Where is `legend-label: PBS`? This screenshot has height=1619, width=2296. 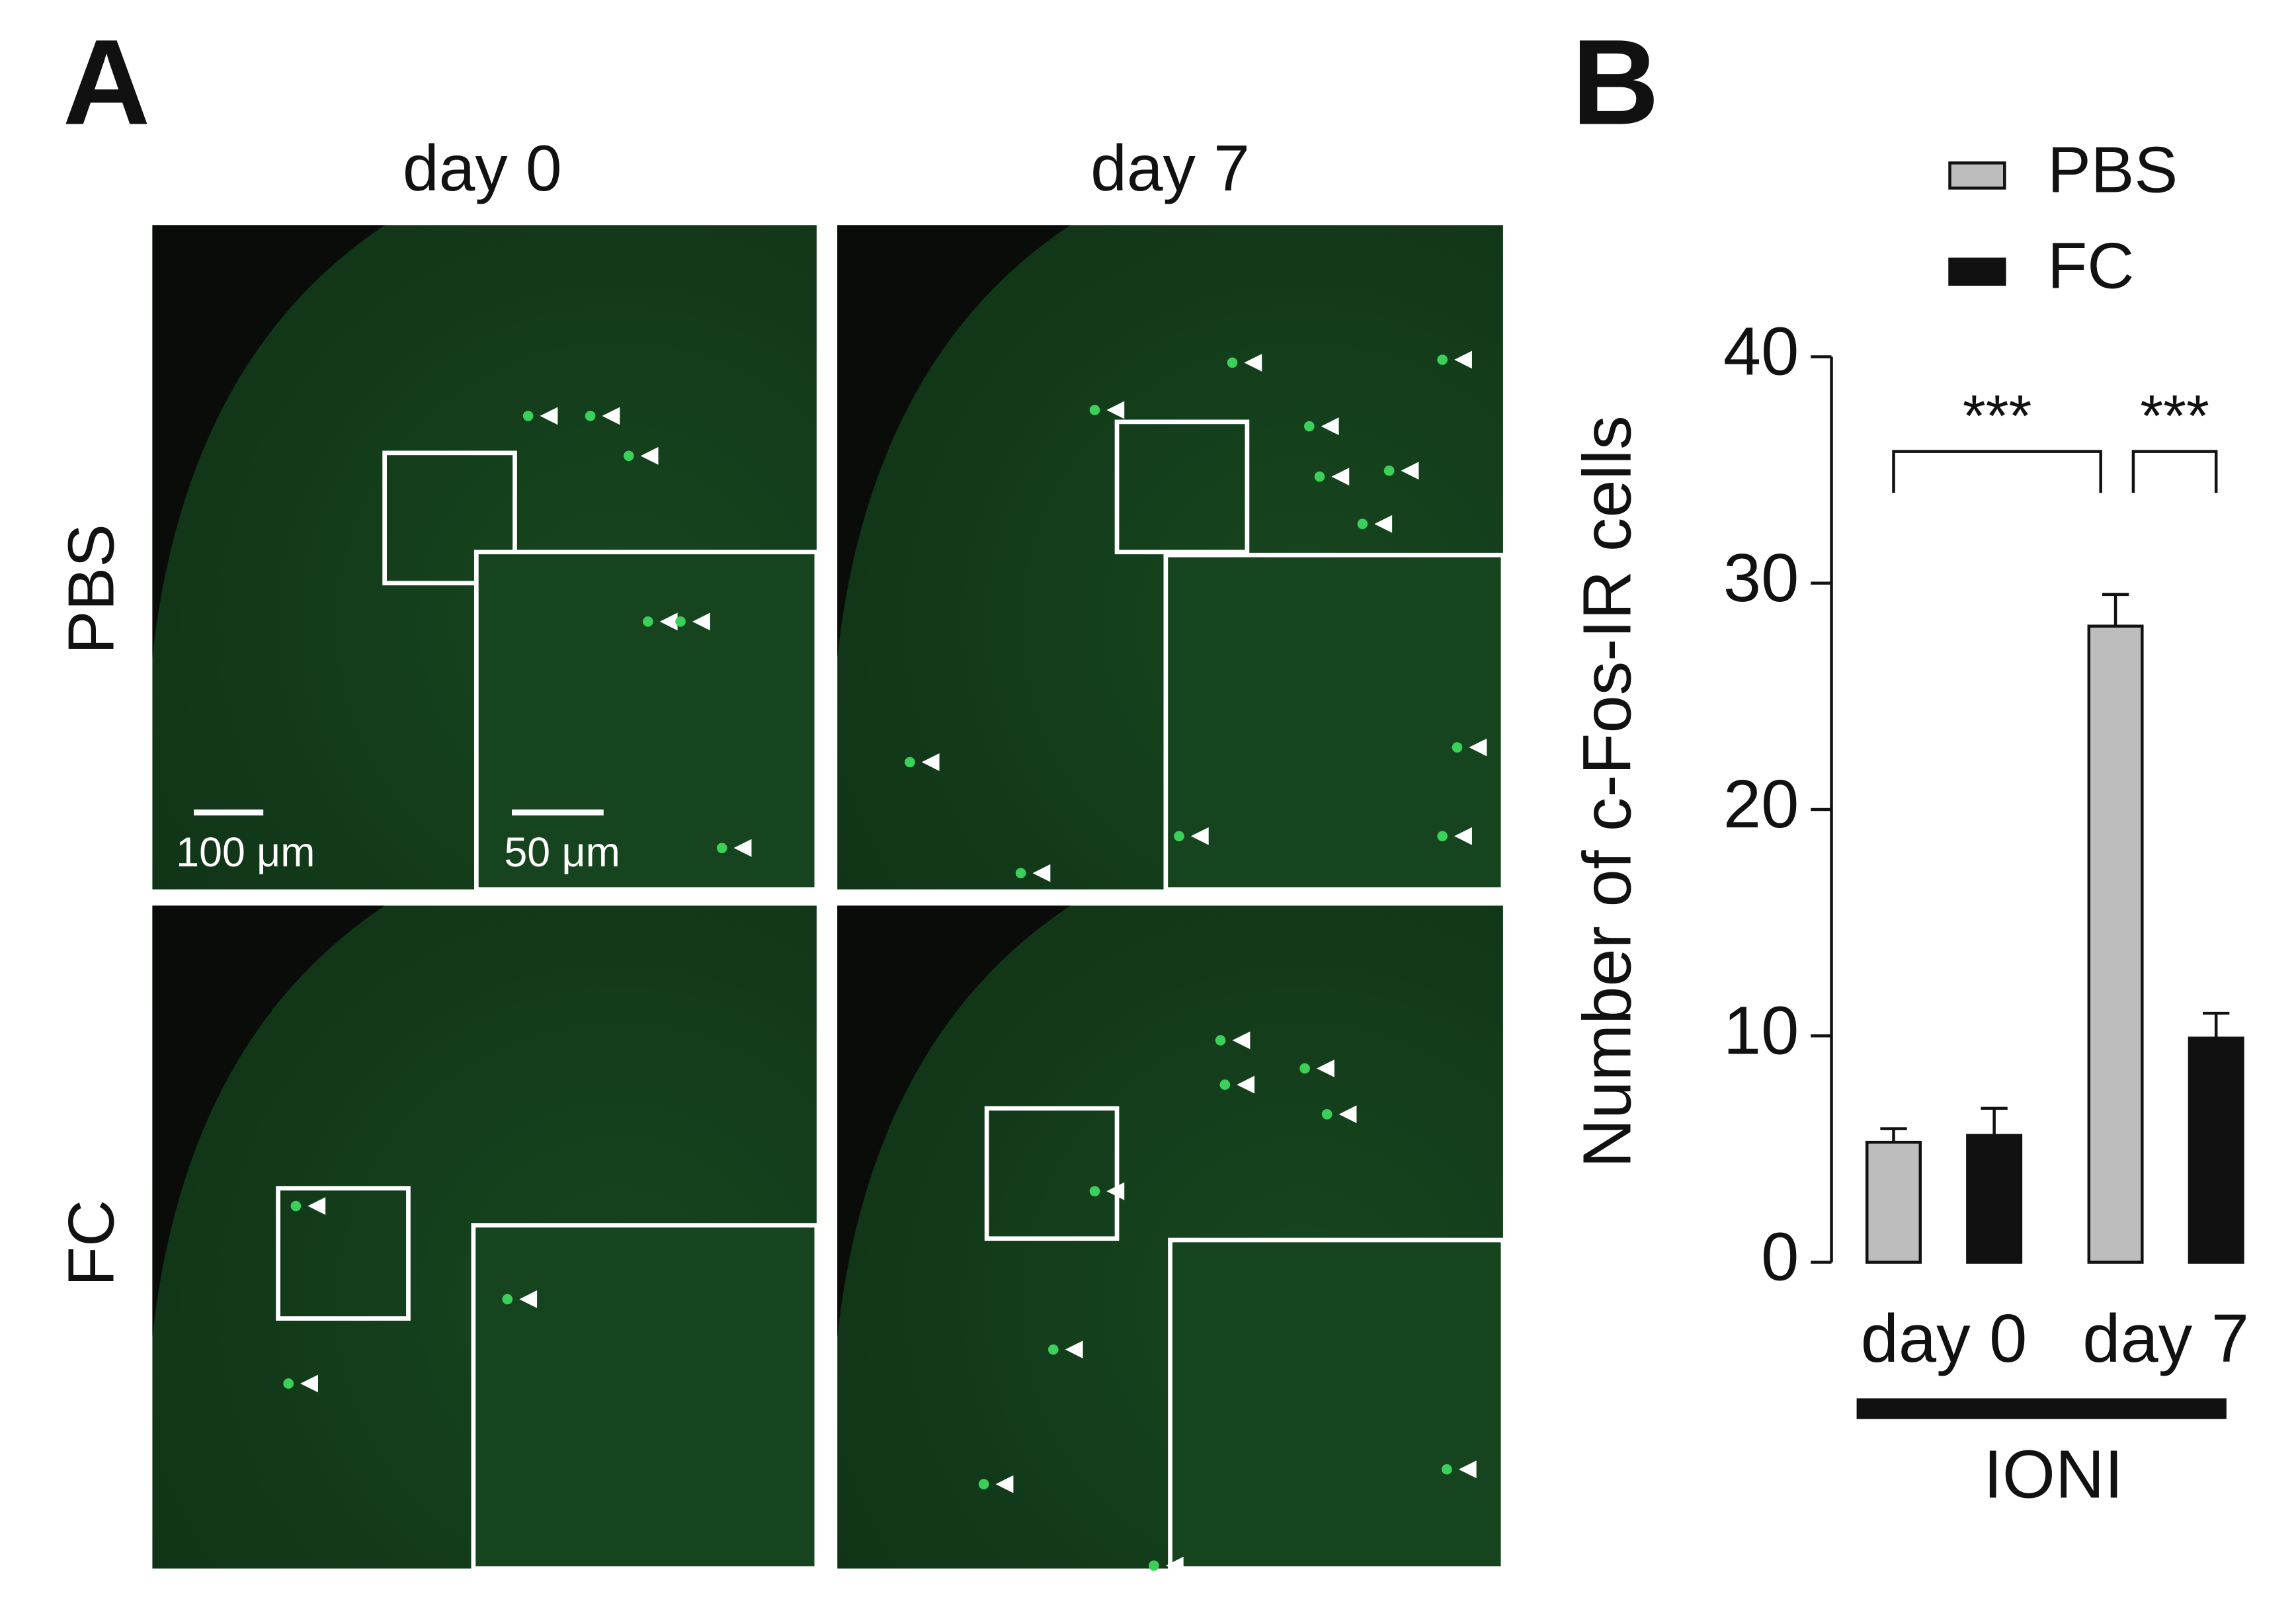 legend-label: PBS is located at coordinates (2112, 169).